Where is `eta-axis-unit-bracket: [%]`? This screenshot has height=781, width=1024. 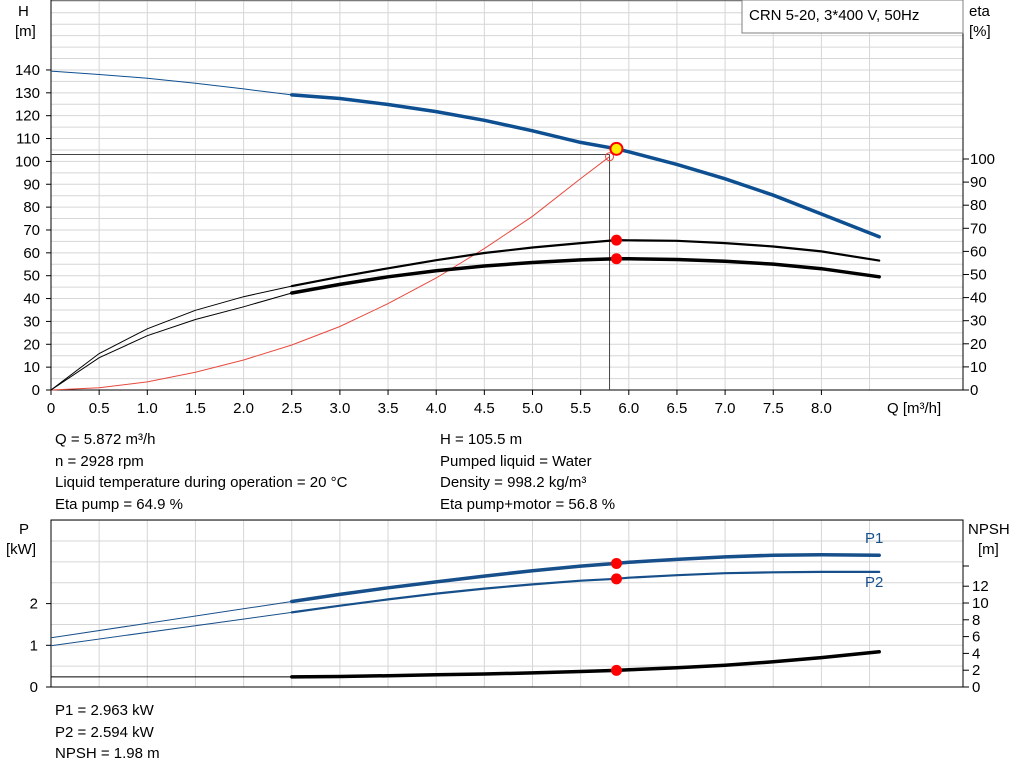
eta-axis-unit-bracket: [%] is located at coordinates (980, 31).